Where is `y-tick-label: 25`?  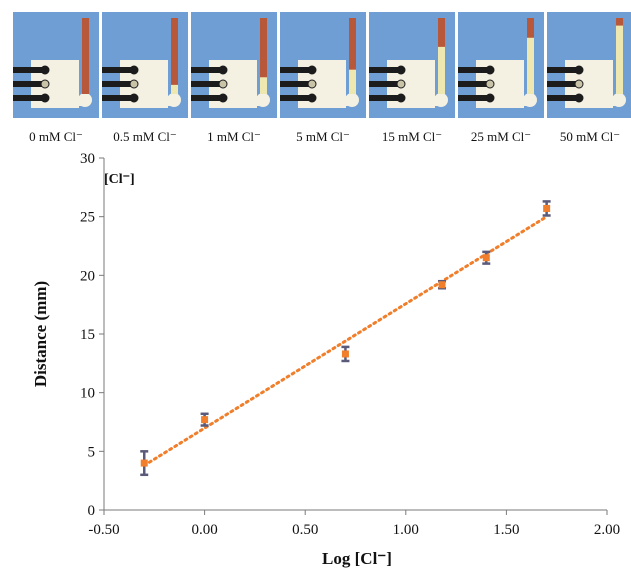 y-tick-label: 25 is located at coordinates (87, 218).